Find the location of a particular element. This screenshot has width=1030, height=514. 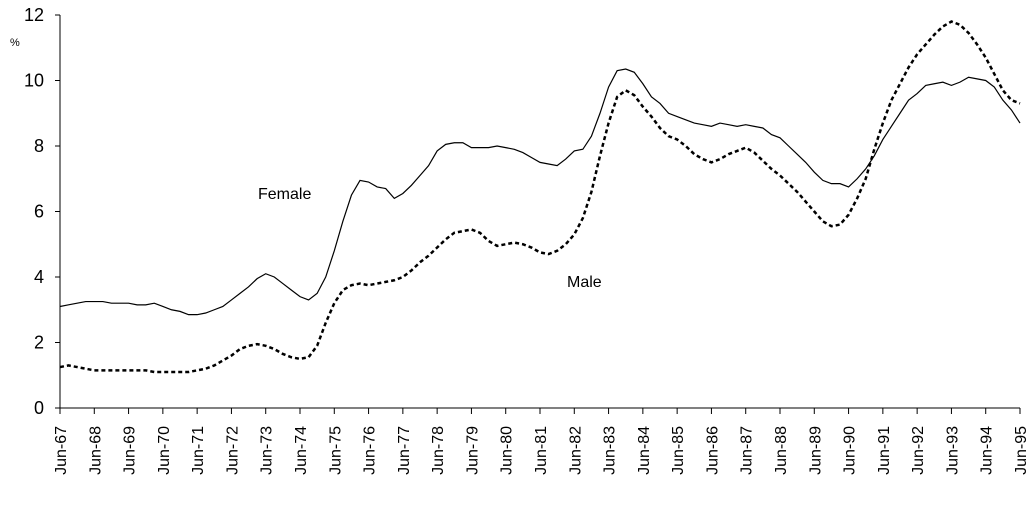

series-label: Female is located at coordinates (284, 194).